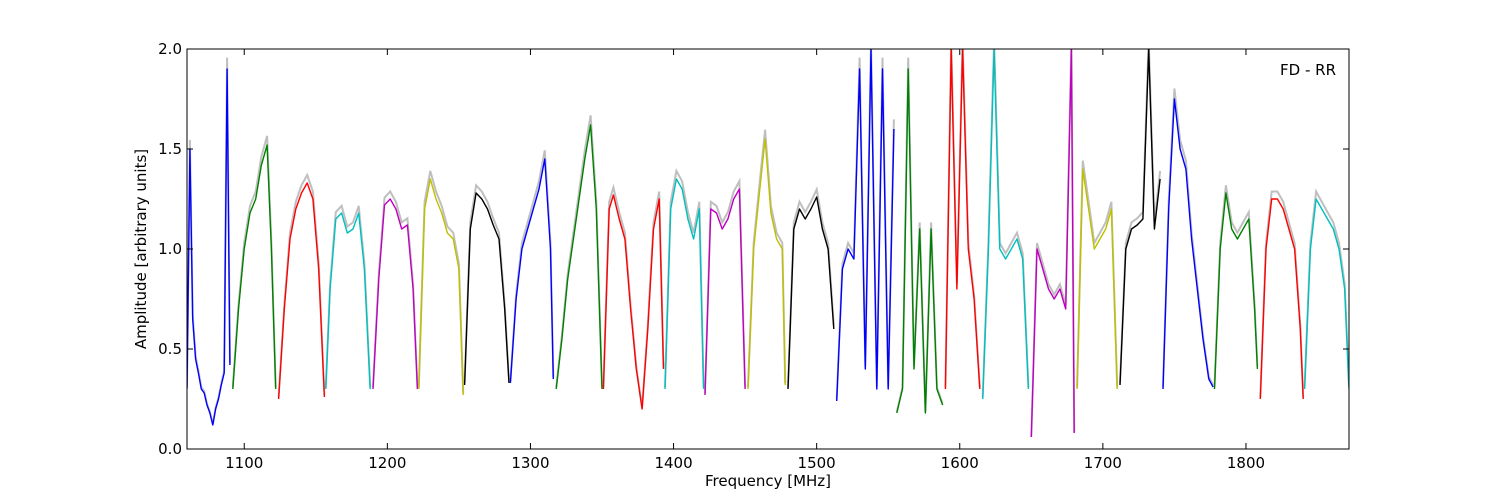 This screenshot has height=500, width=1500. I want to click on x-tick-label-1300: 1300, so click(530, 463).